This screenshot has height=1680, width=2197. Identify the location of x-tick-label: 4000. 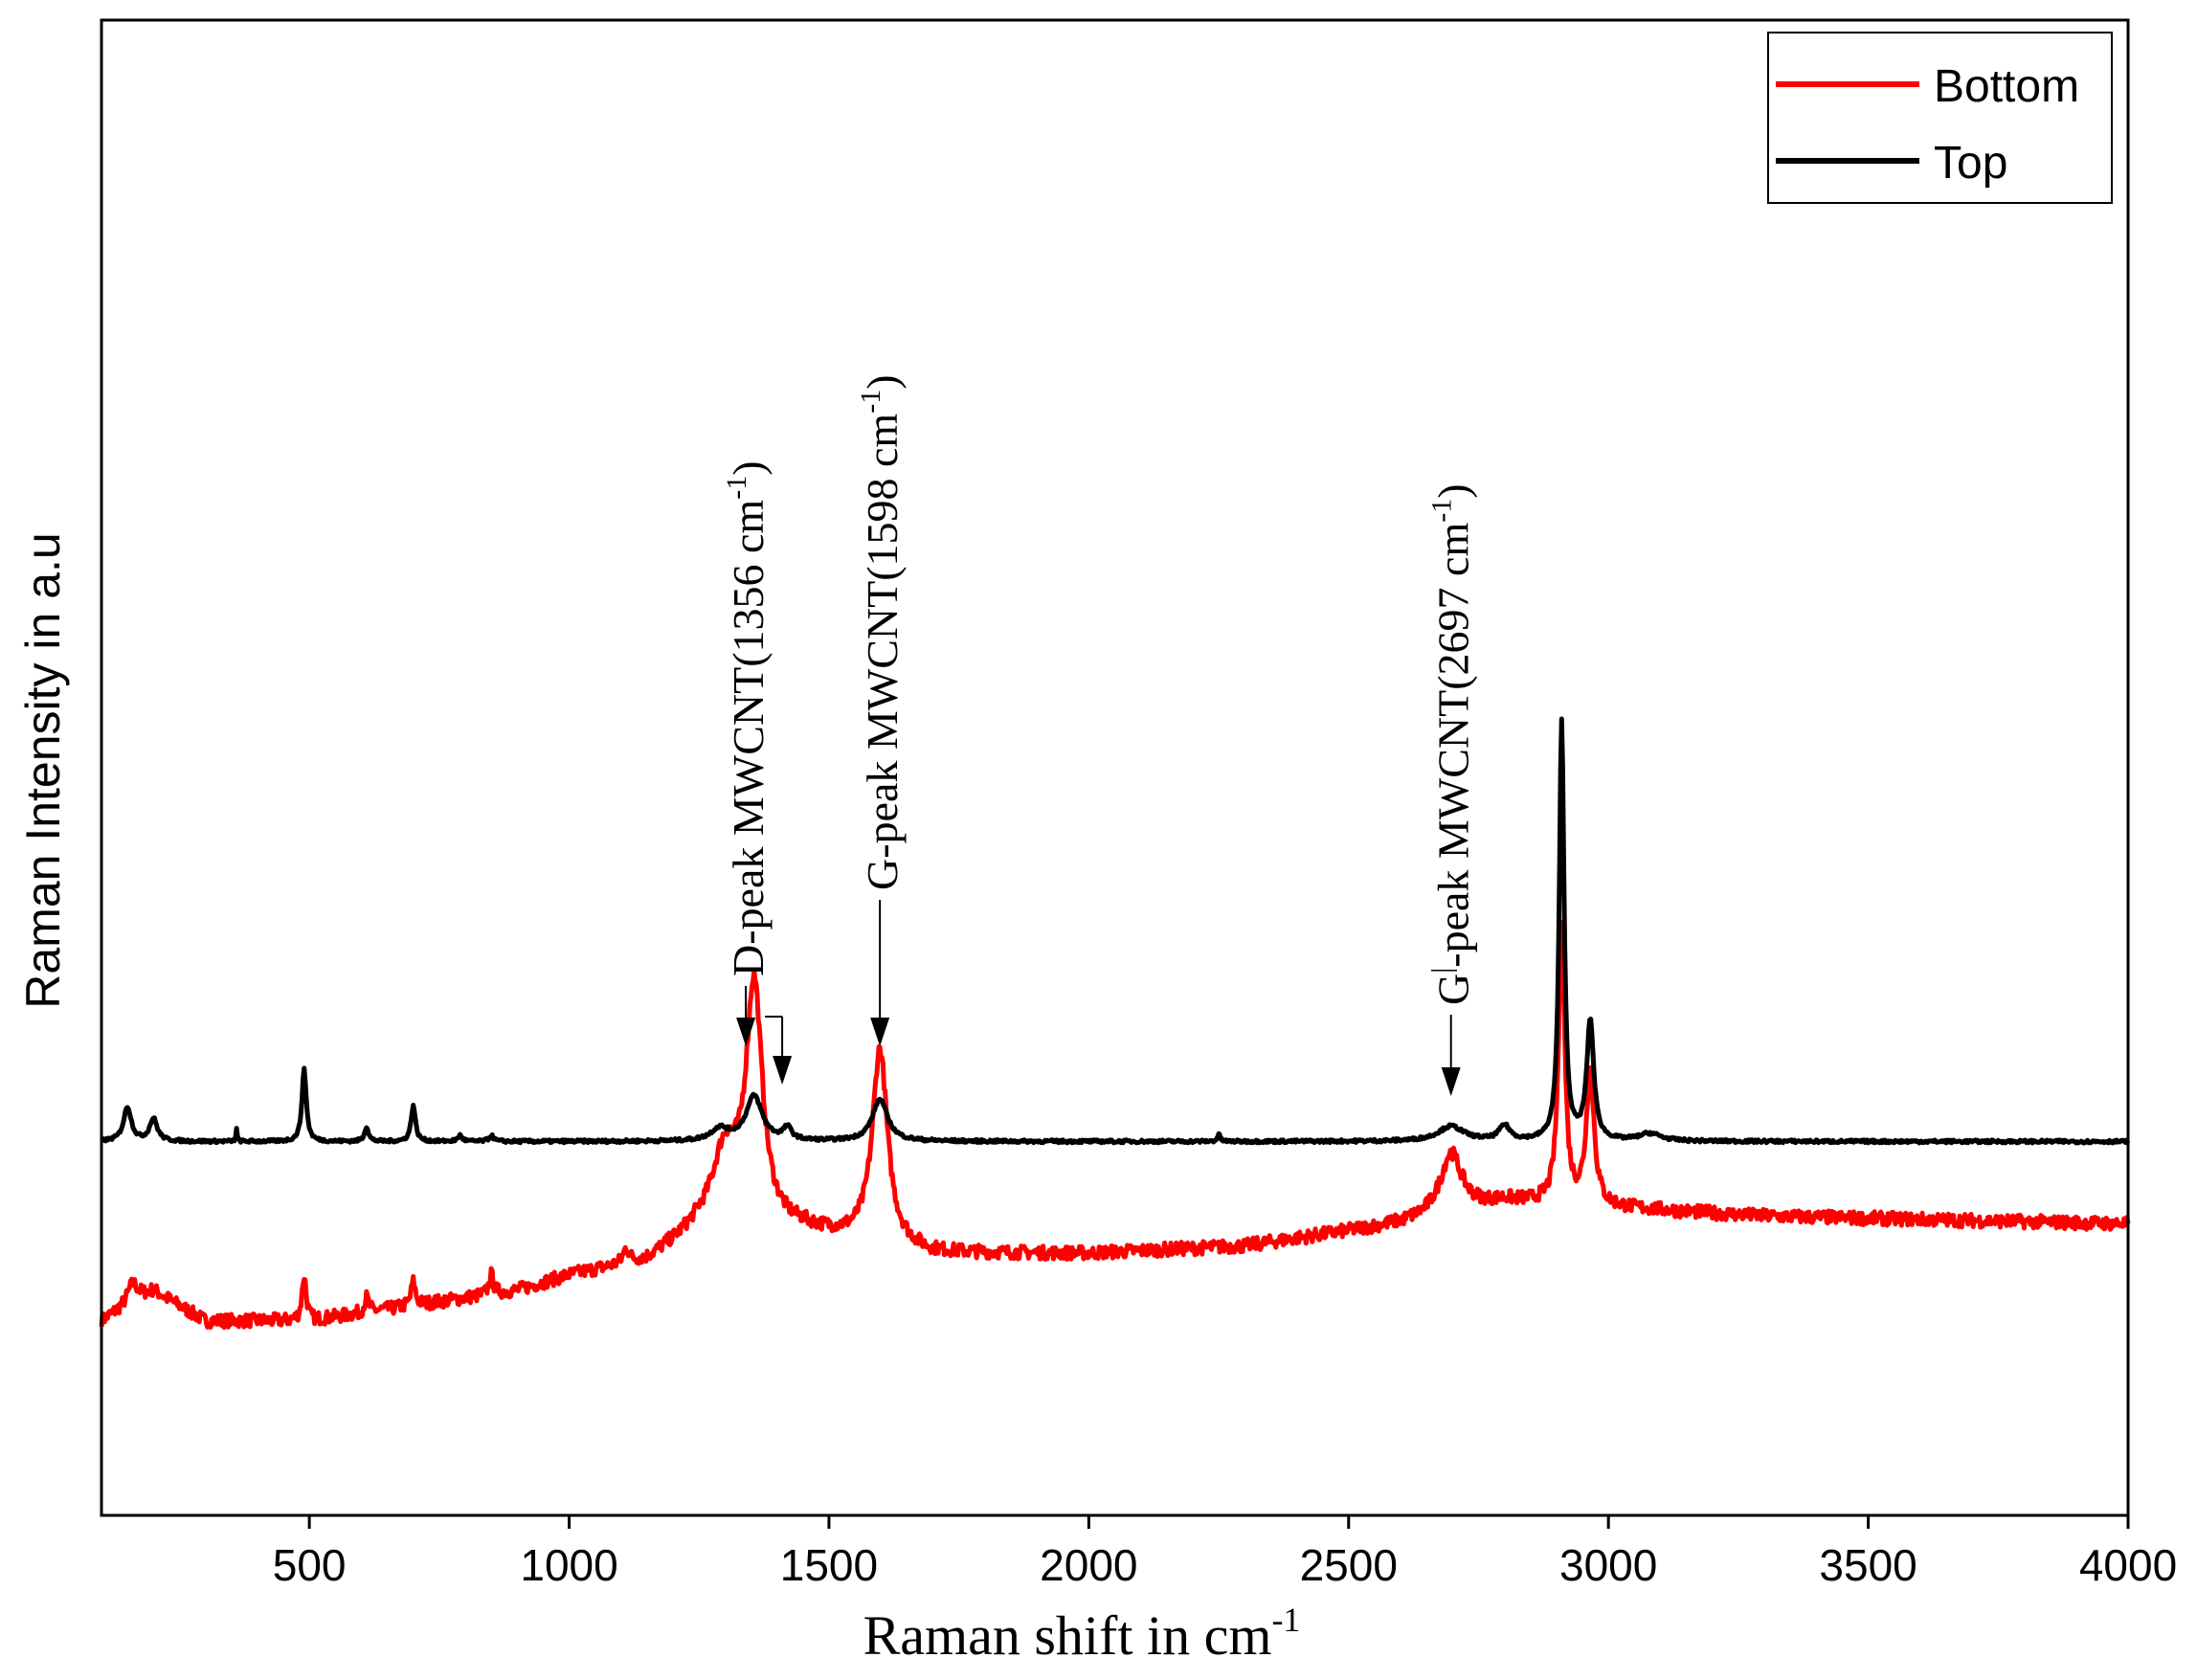
(2128, 1565).